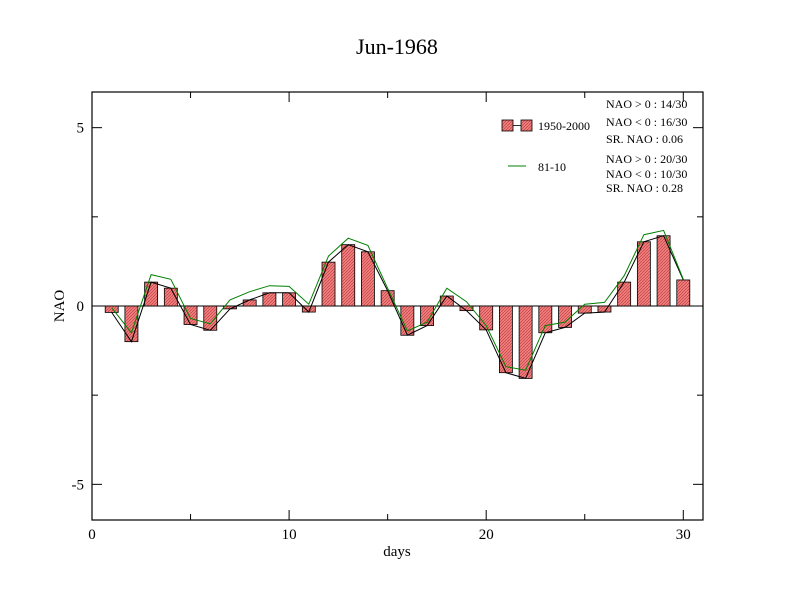 Image resolution: width=792 pixels, height=612 pixels. What do you see at coordinates (526, 125) in the screenshot?
I see `legend-swatch-bar-right` at bounding box center [526, 125].